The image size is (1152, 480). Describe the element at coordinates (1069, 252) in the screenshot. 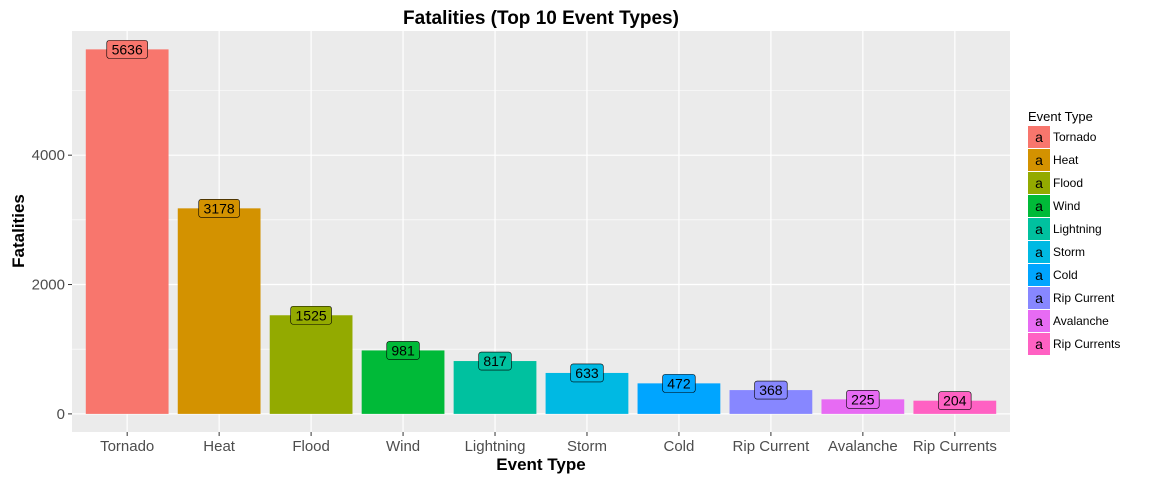

I see `legend-label: Storm` at that location.